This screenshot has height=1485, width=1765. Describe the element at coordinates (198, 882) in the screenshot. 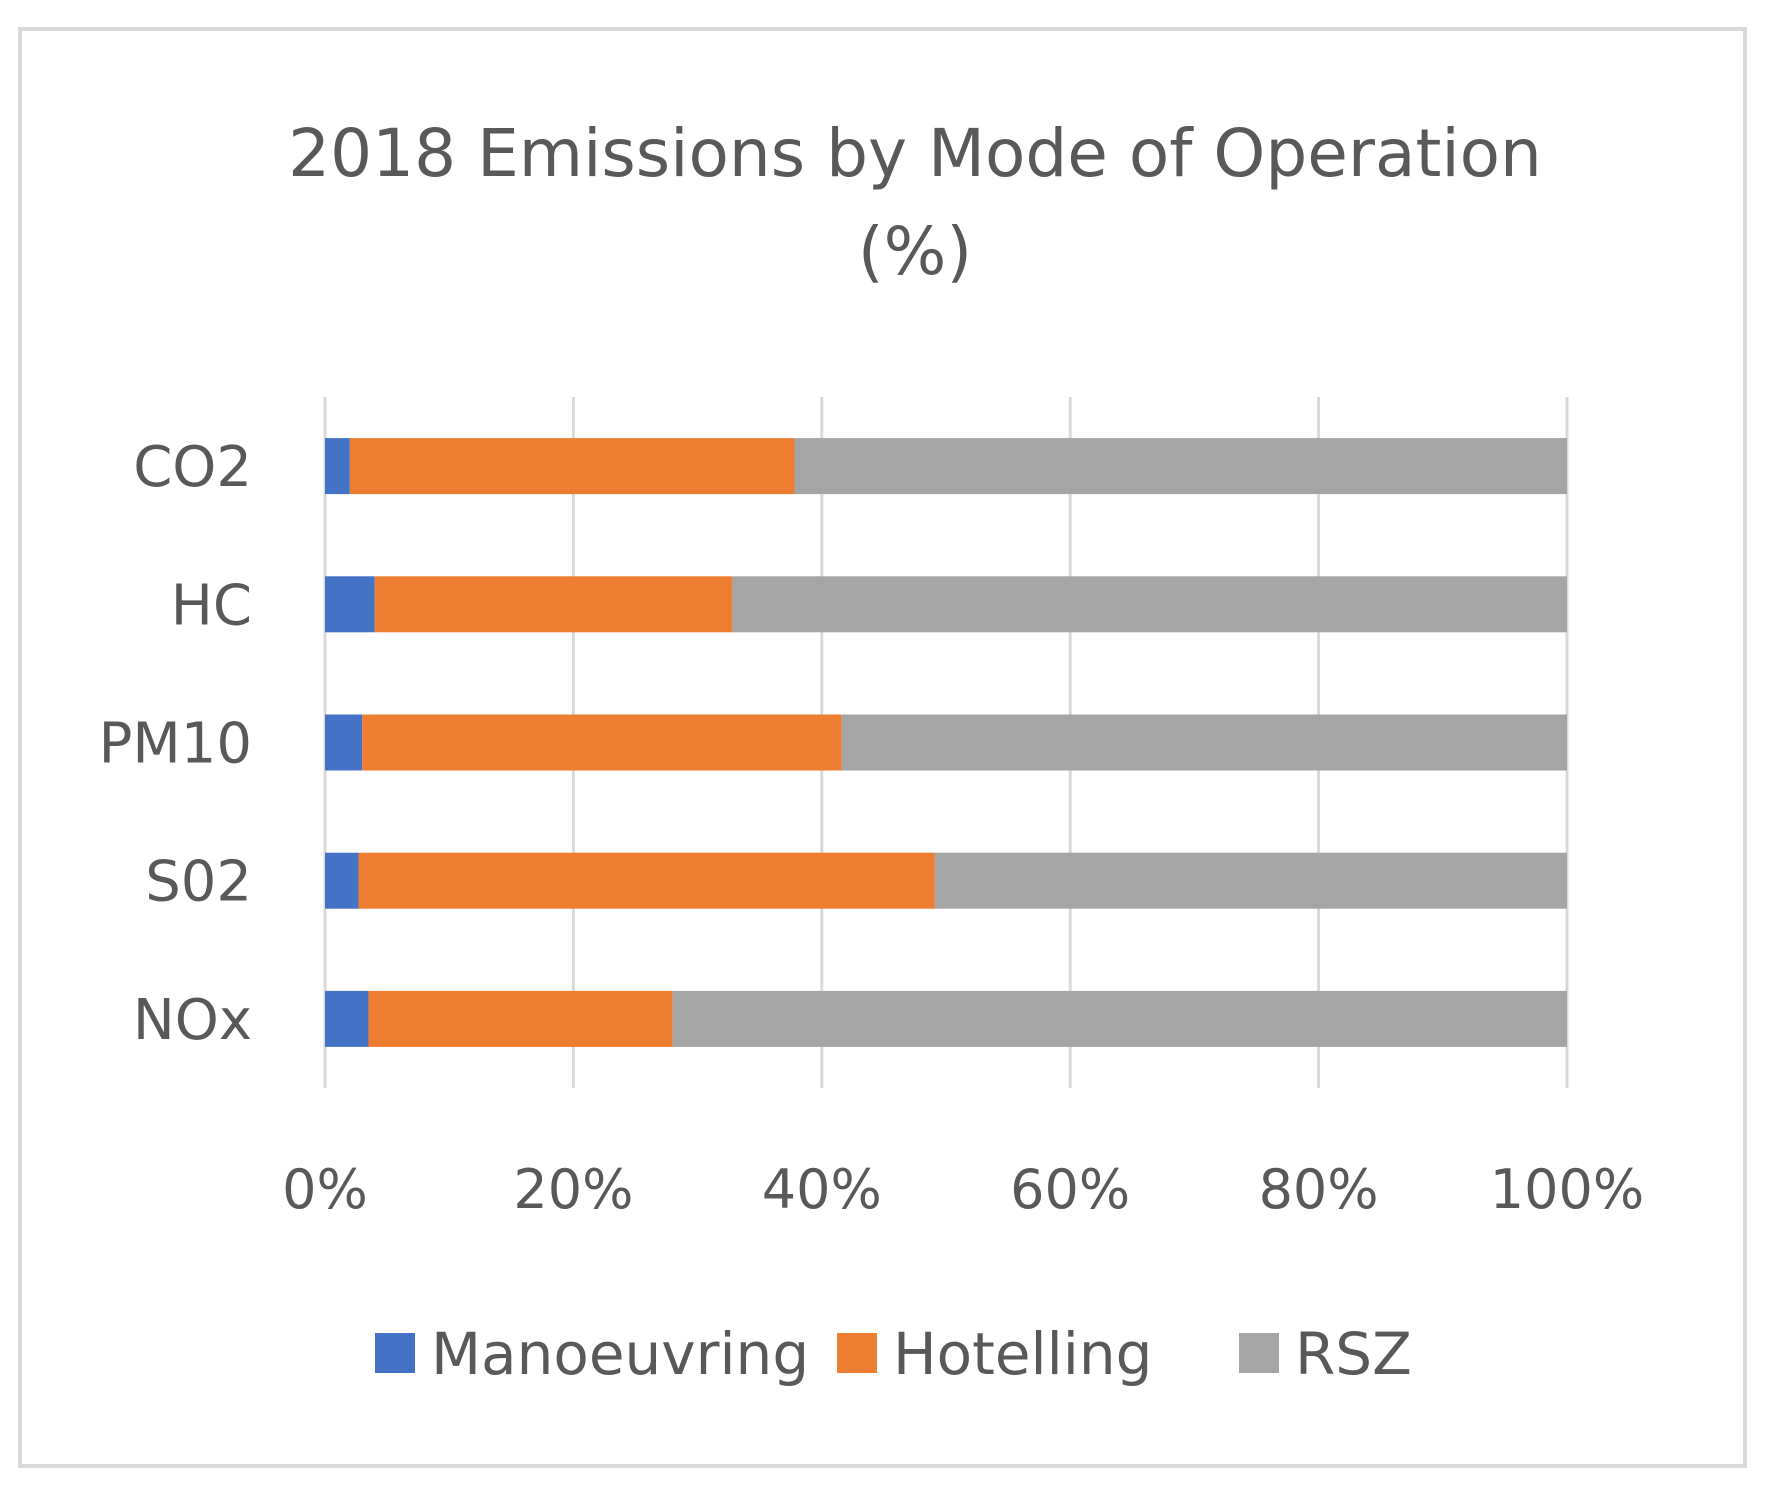

I see `category-label: S02` at that location.